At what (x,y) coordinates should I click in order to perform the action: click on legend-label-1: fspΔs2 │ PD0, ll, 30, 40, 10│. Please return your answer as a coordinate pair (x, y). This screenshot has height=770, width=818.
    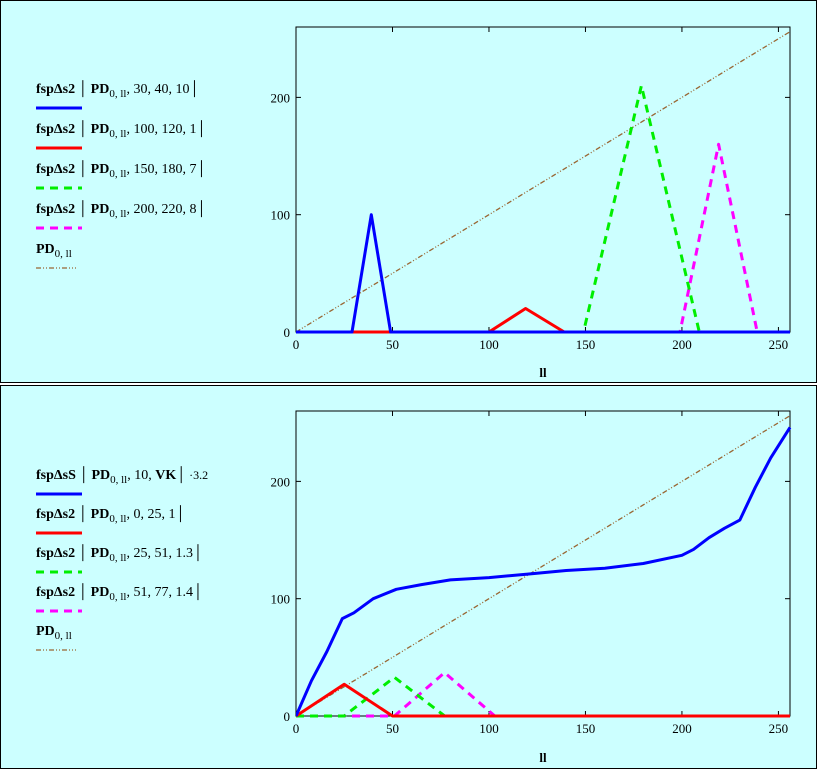
    Looking at the image, I should click on (117, 90).